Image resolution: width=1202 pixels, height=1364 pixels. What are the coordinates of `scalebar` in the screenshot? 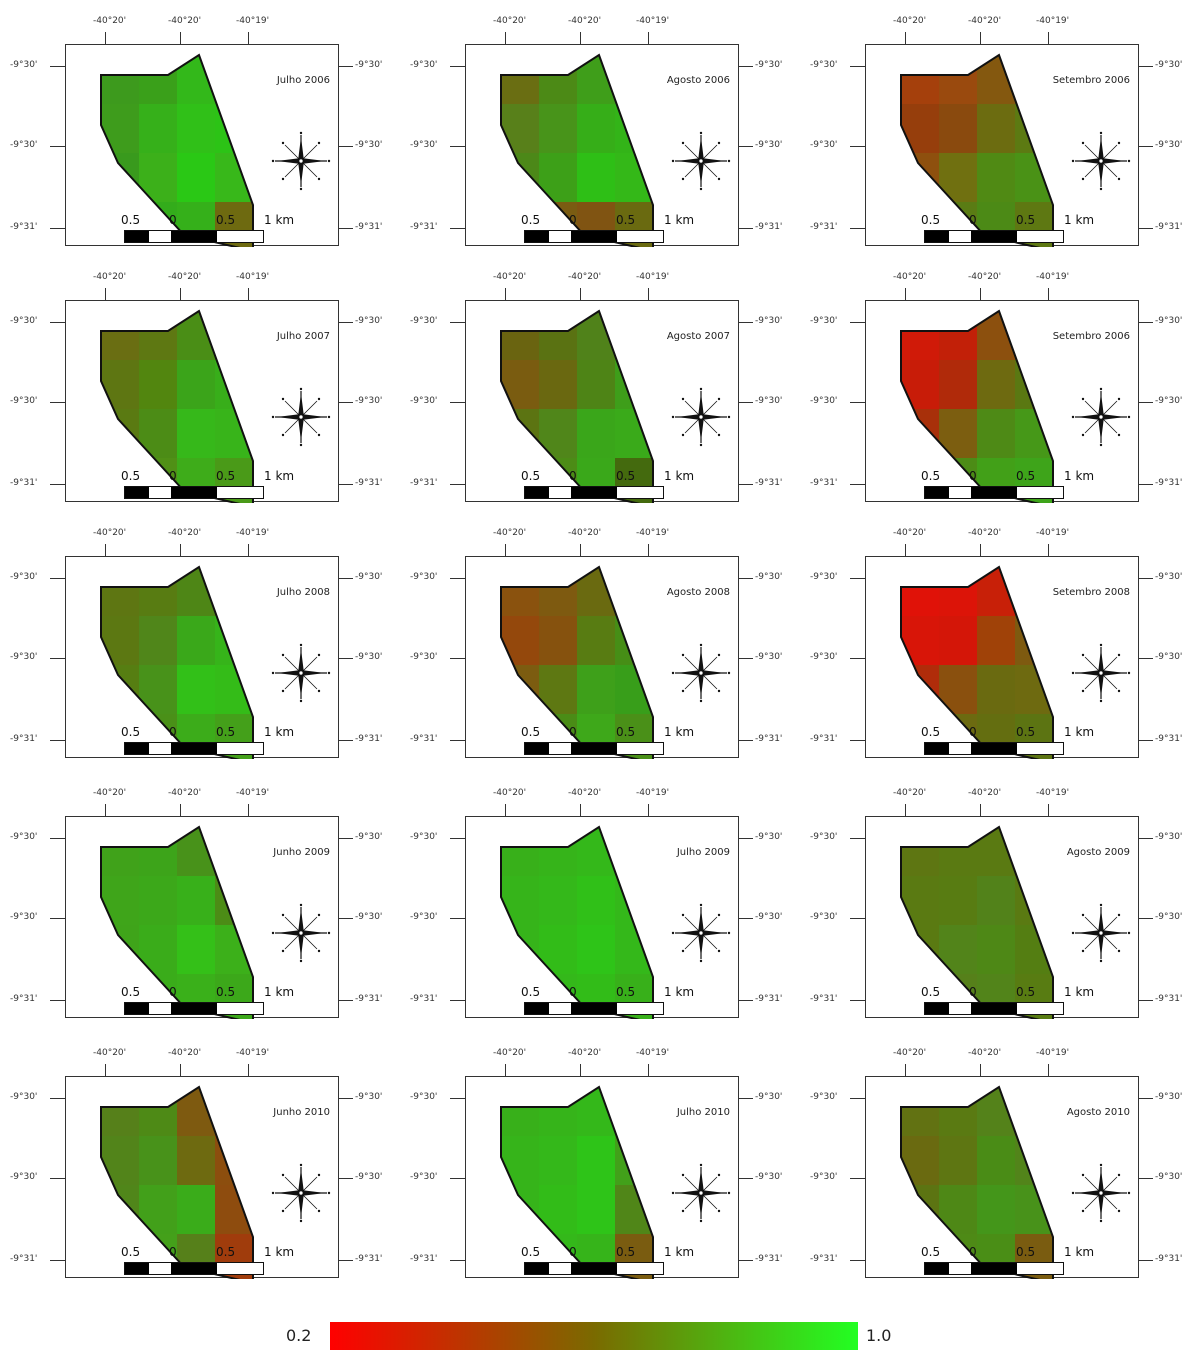 It's located at (994, 492).